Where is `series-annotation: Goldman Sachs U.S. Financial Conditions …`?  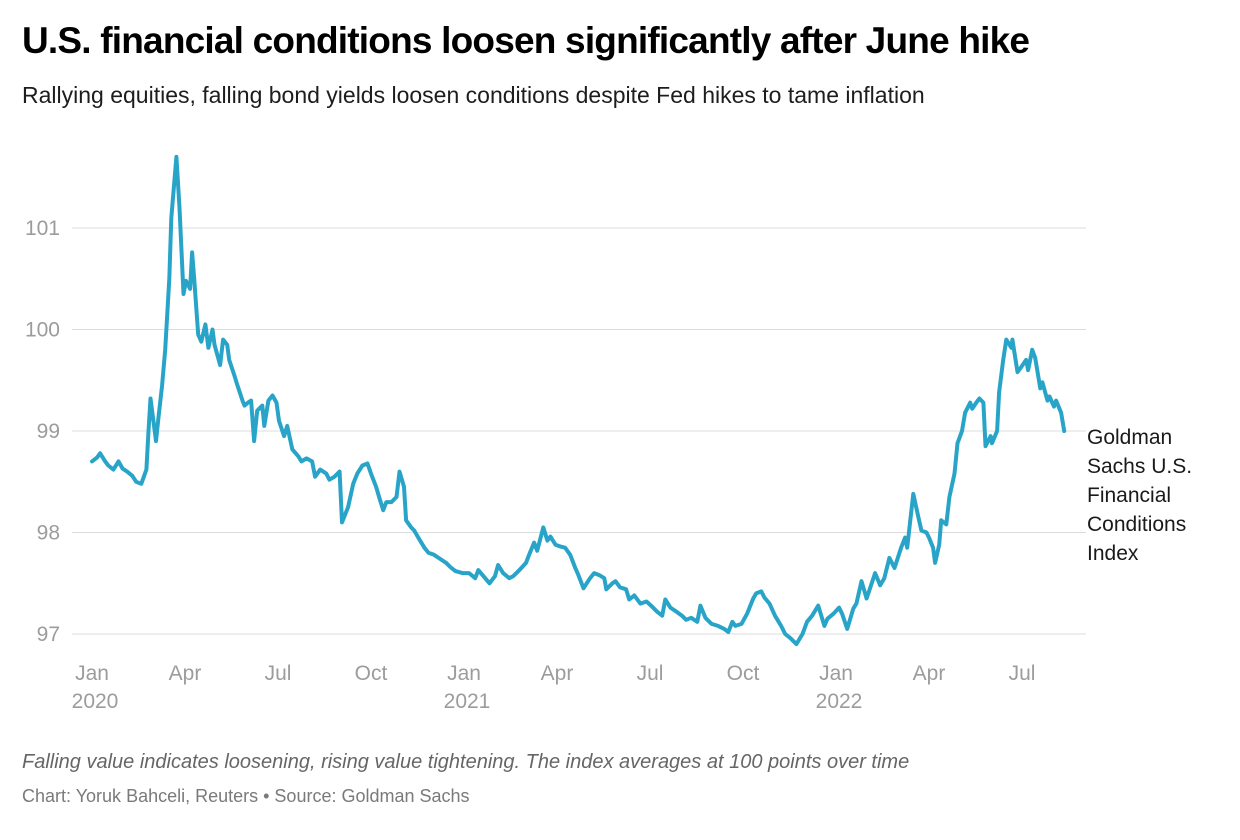
series-annotation: Goldman Sachs U.S. Financial Conditions … is located at coordinates (1140, 495).